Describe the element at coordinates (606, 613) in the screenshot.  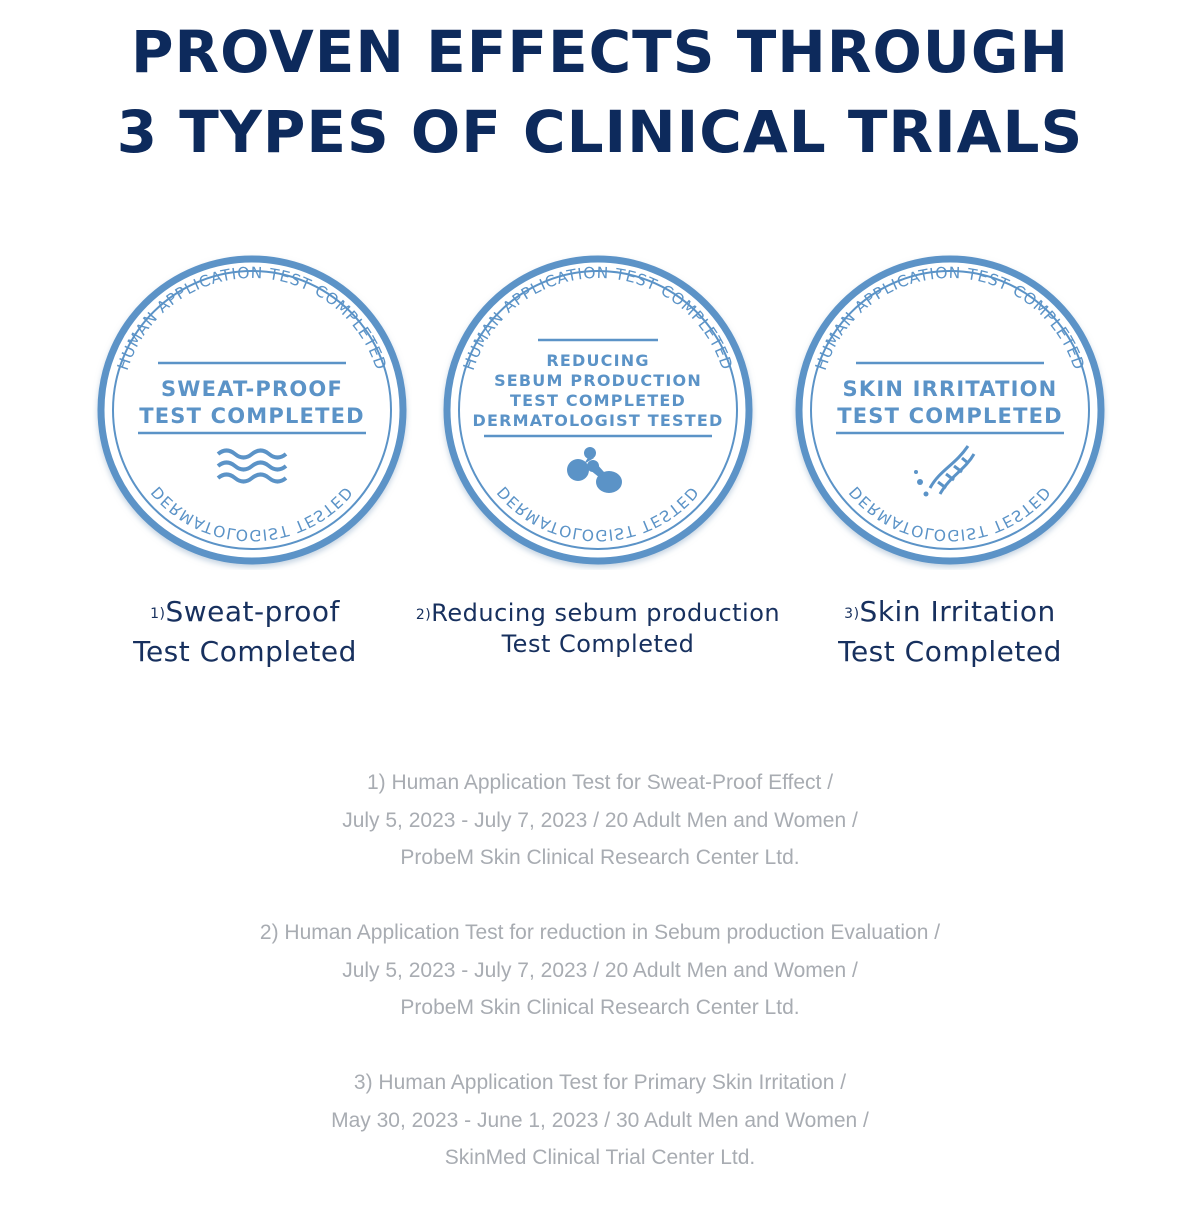
I see `caption-line: Reducing sebum production` at that location.